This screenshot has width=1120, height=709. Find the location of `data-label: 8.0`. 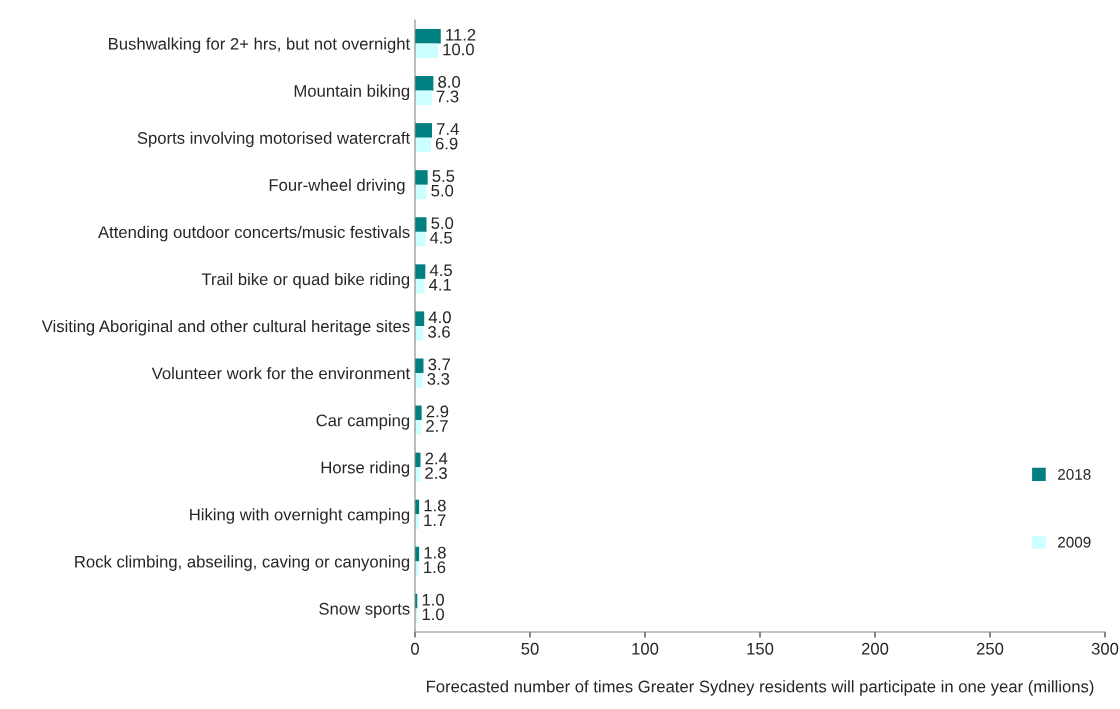

data-label: 8.0 is located at coordinates (449, 81).